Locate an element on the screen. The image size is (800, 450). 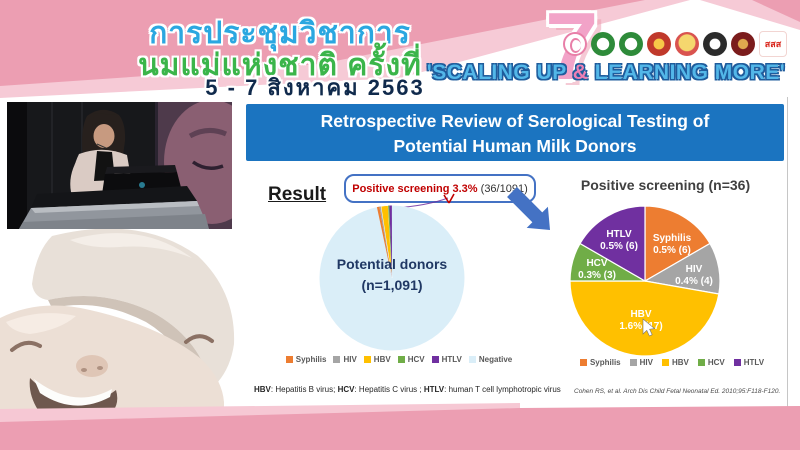
left-pie-center-line1: Potential donors is located at coordinates (392, 264).